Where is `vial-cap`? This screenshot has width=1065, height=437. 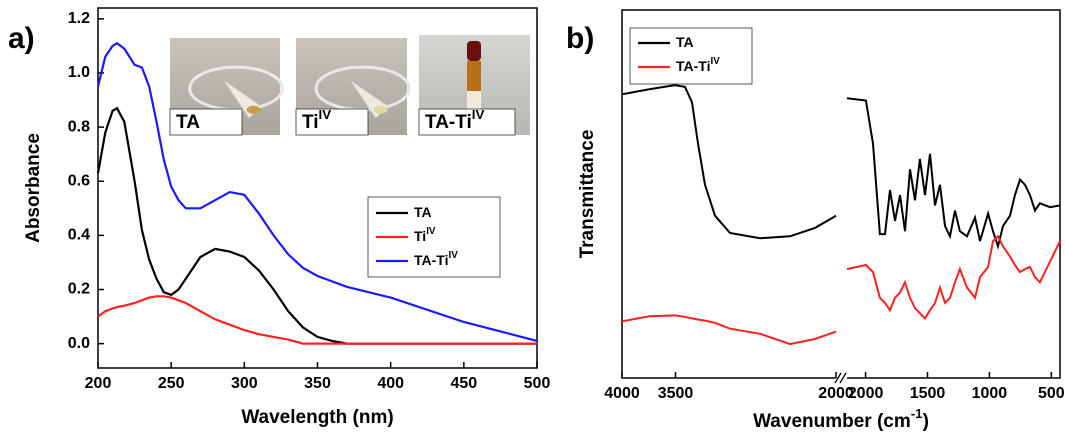
vial-cap is located at coordinates (474, 51).